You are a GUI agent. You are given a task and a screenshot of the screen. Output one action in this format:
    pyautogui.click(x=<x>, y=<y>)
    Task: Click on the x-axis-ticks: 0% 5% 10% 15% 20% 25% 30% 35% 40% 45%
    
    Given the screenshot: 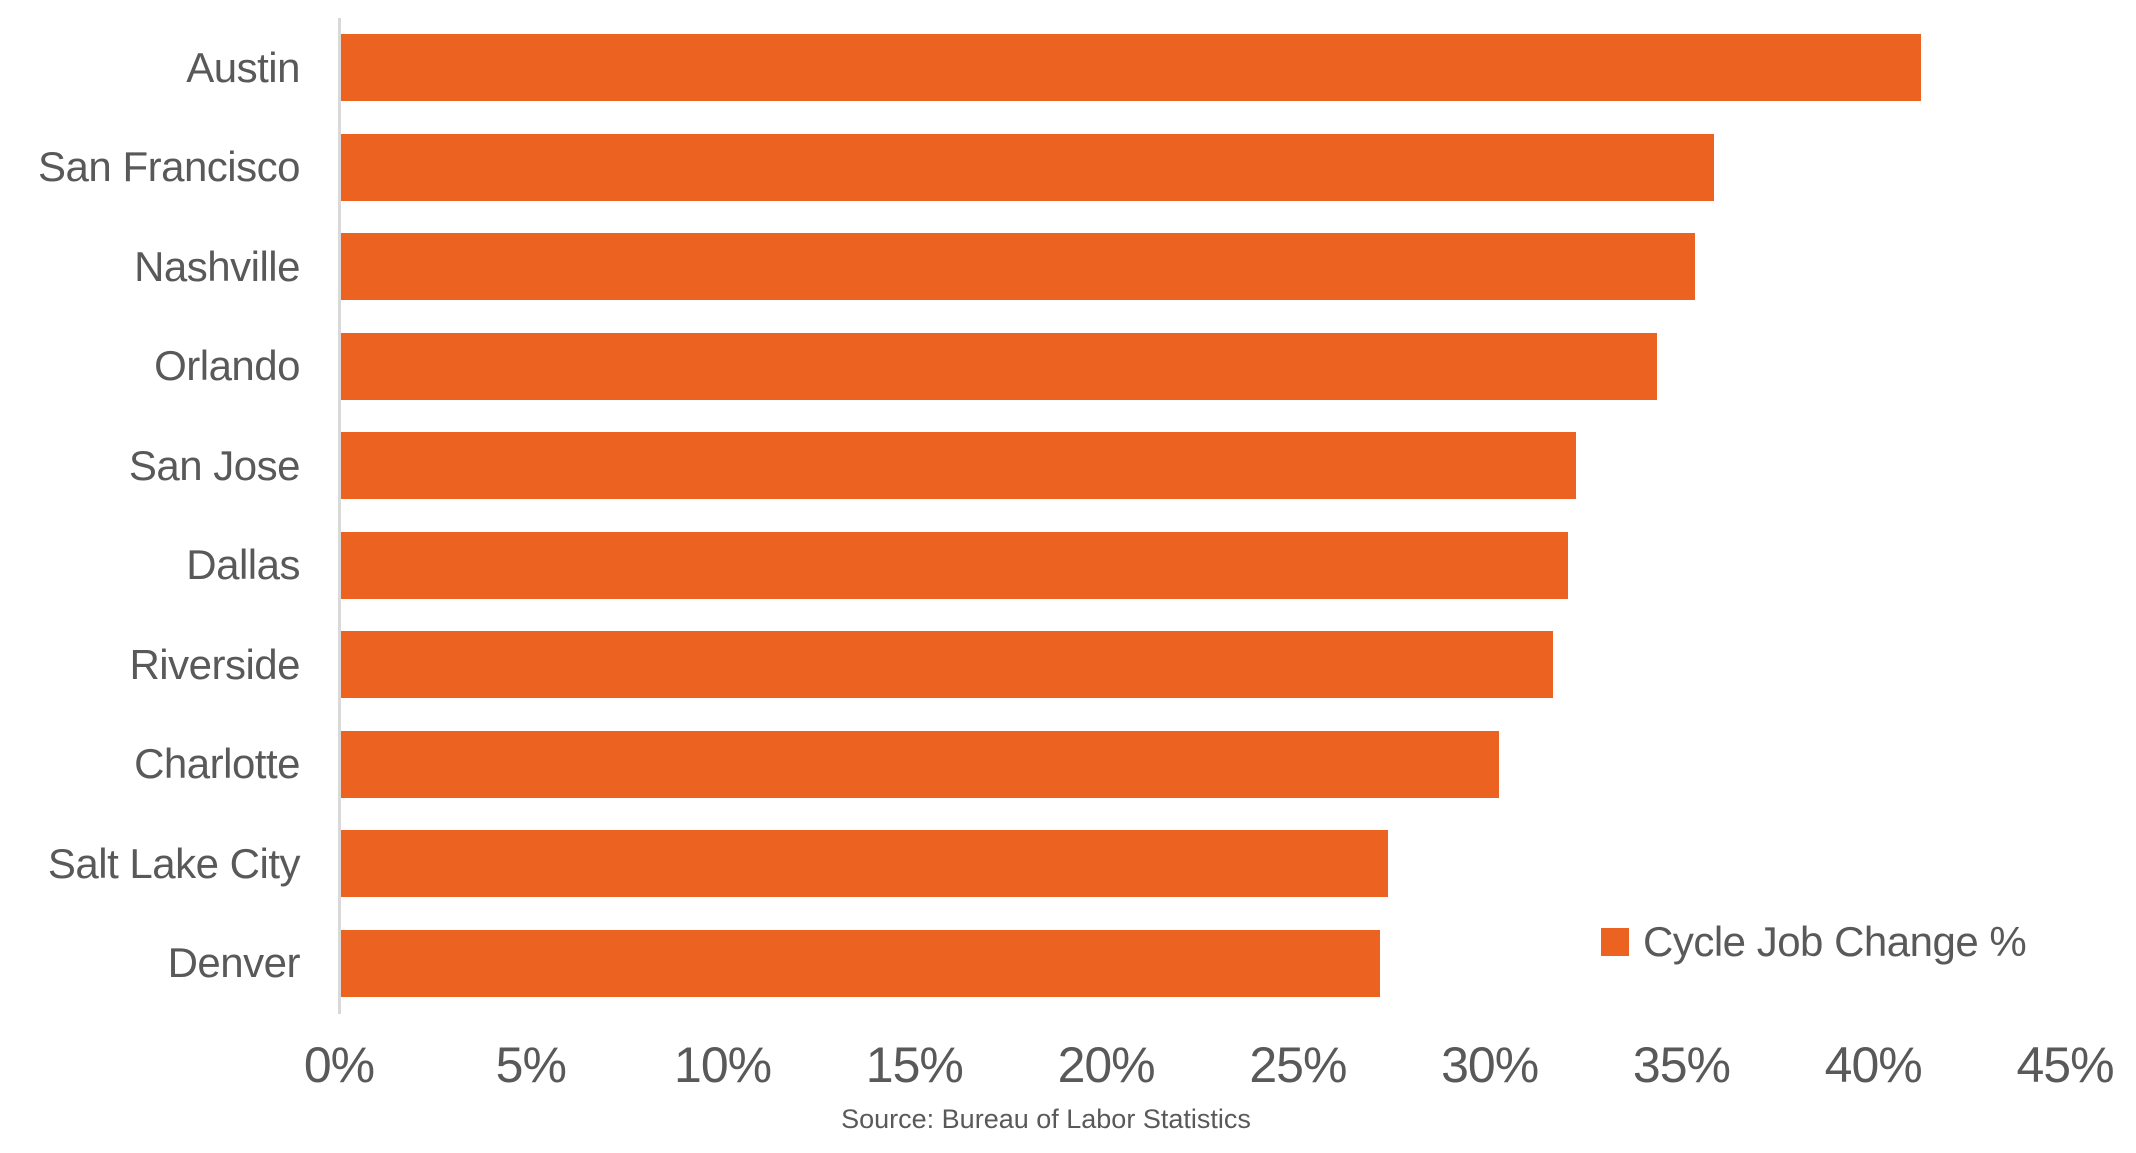 What is the action you would take?
    pyautogui.click(x=1068, y=1066)
    